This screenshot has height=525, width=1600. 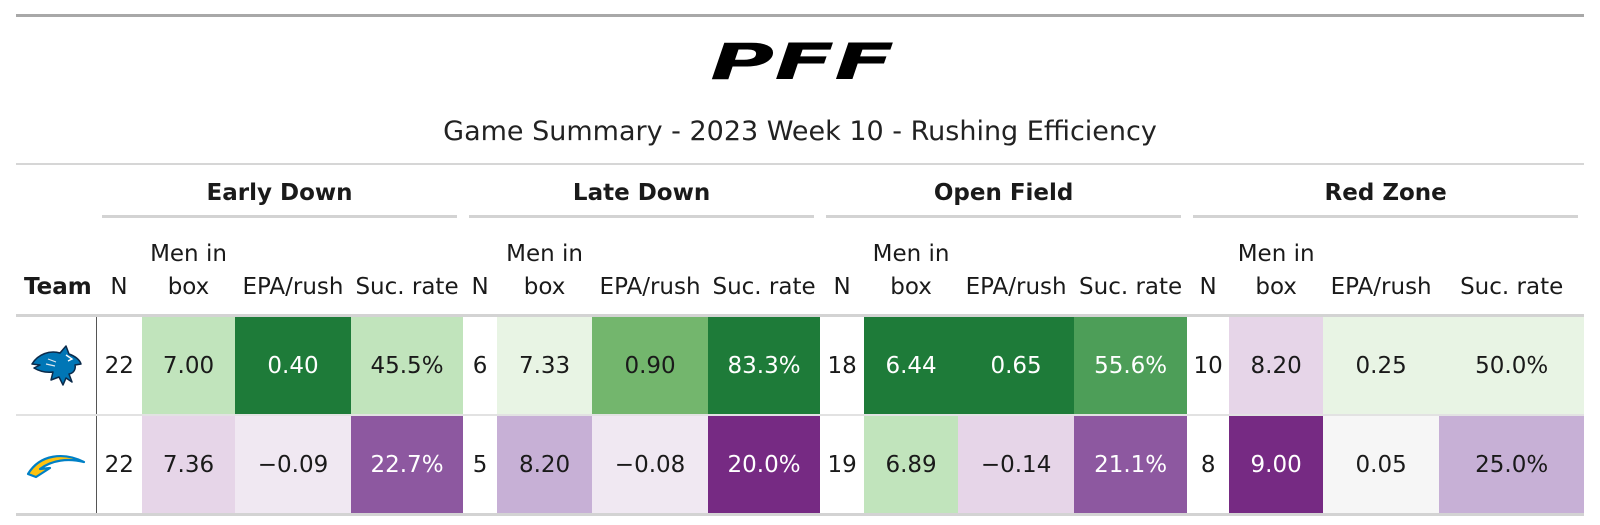 I want to click on cell-red-zone-success-rate: 25.0%, so click(x=1512, y=465).